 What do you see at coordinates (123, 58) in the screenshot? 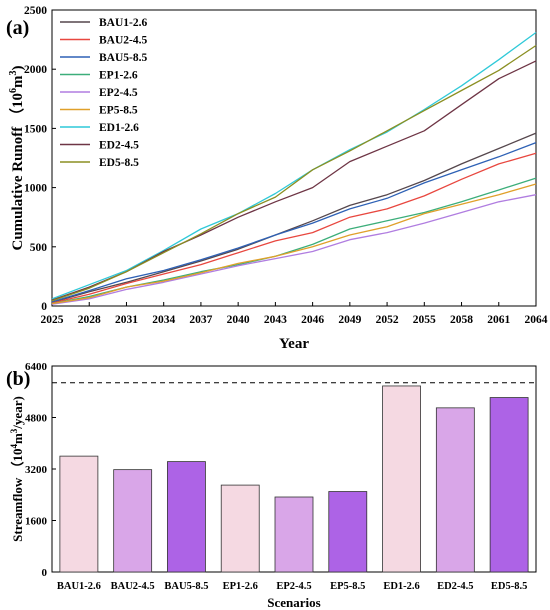
I see `legend-entry: BAU5-8.5` at bounding box center [123, 58].